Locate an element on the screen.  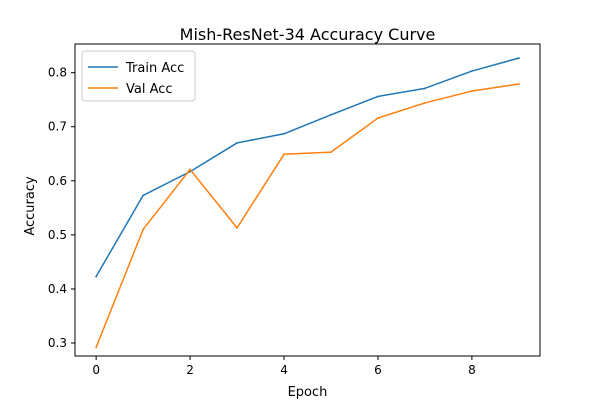
x-tick-label: 6 is located at coordinates (378, 370).